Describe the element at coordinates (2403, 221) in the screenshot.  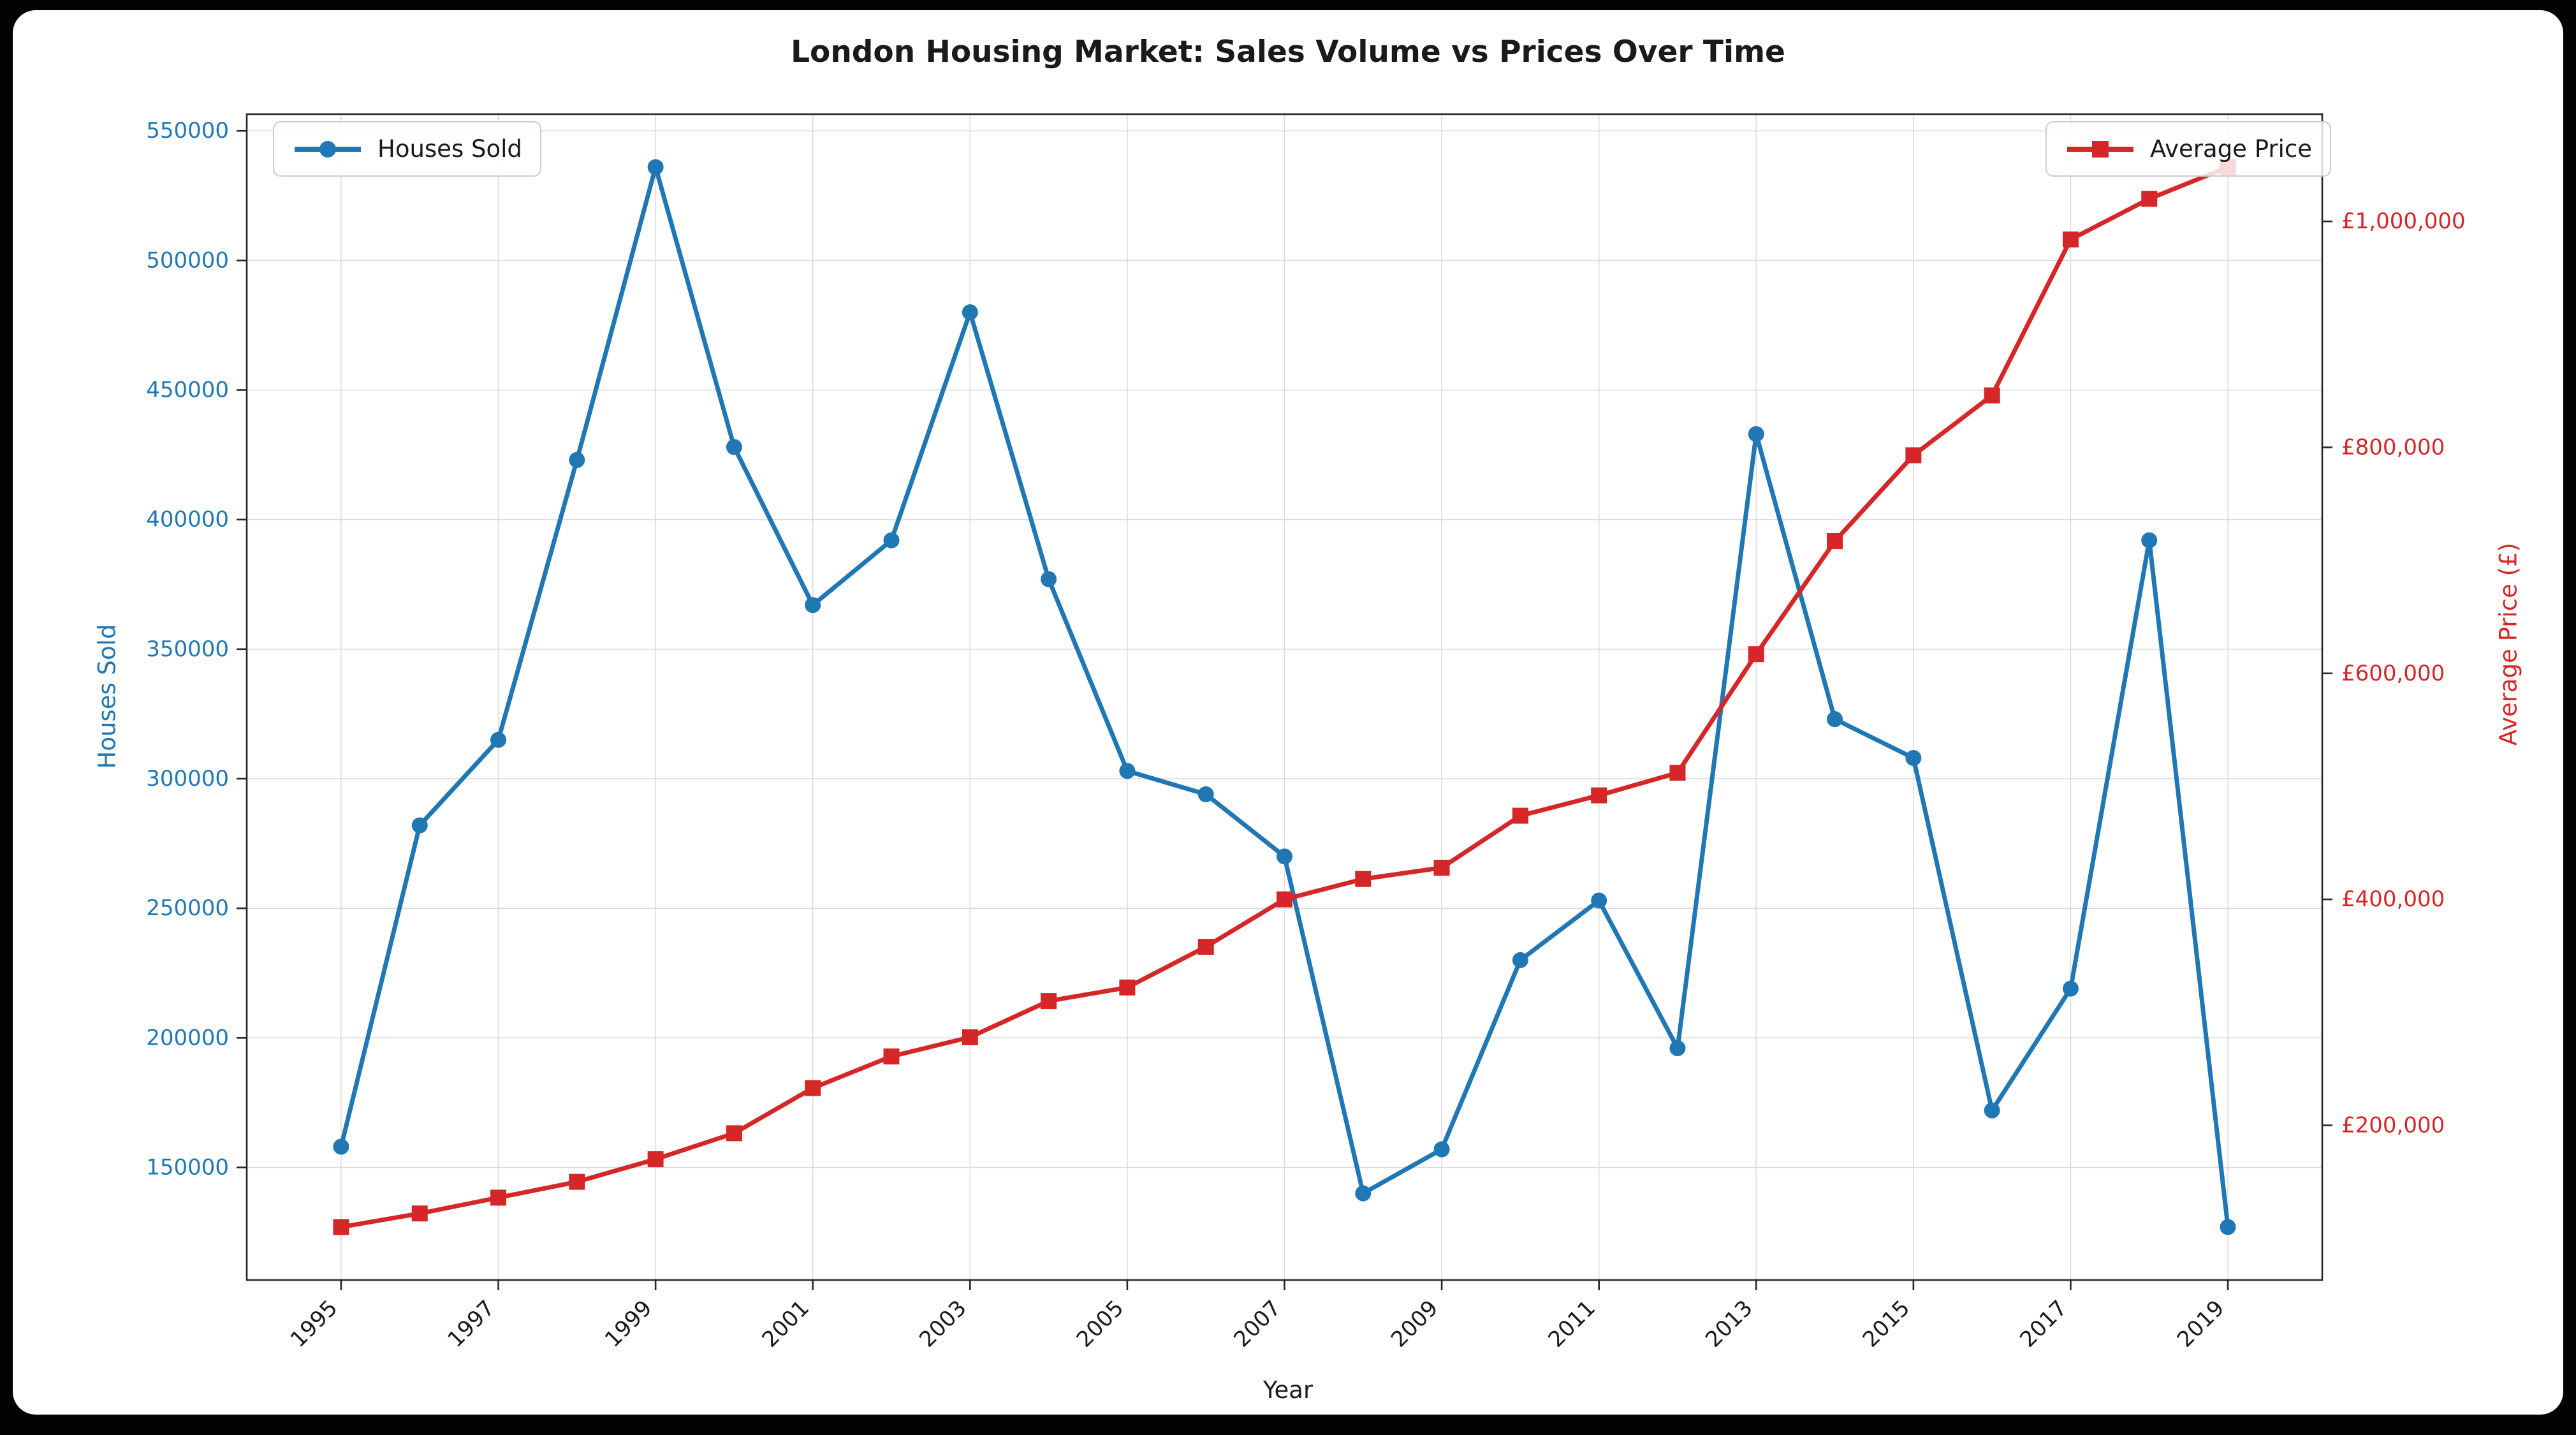
I see `right-tick-label: £1,000,000` at that location.